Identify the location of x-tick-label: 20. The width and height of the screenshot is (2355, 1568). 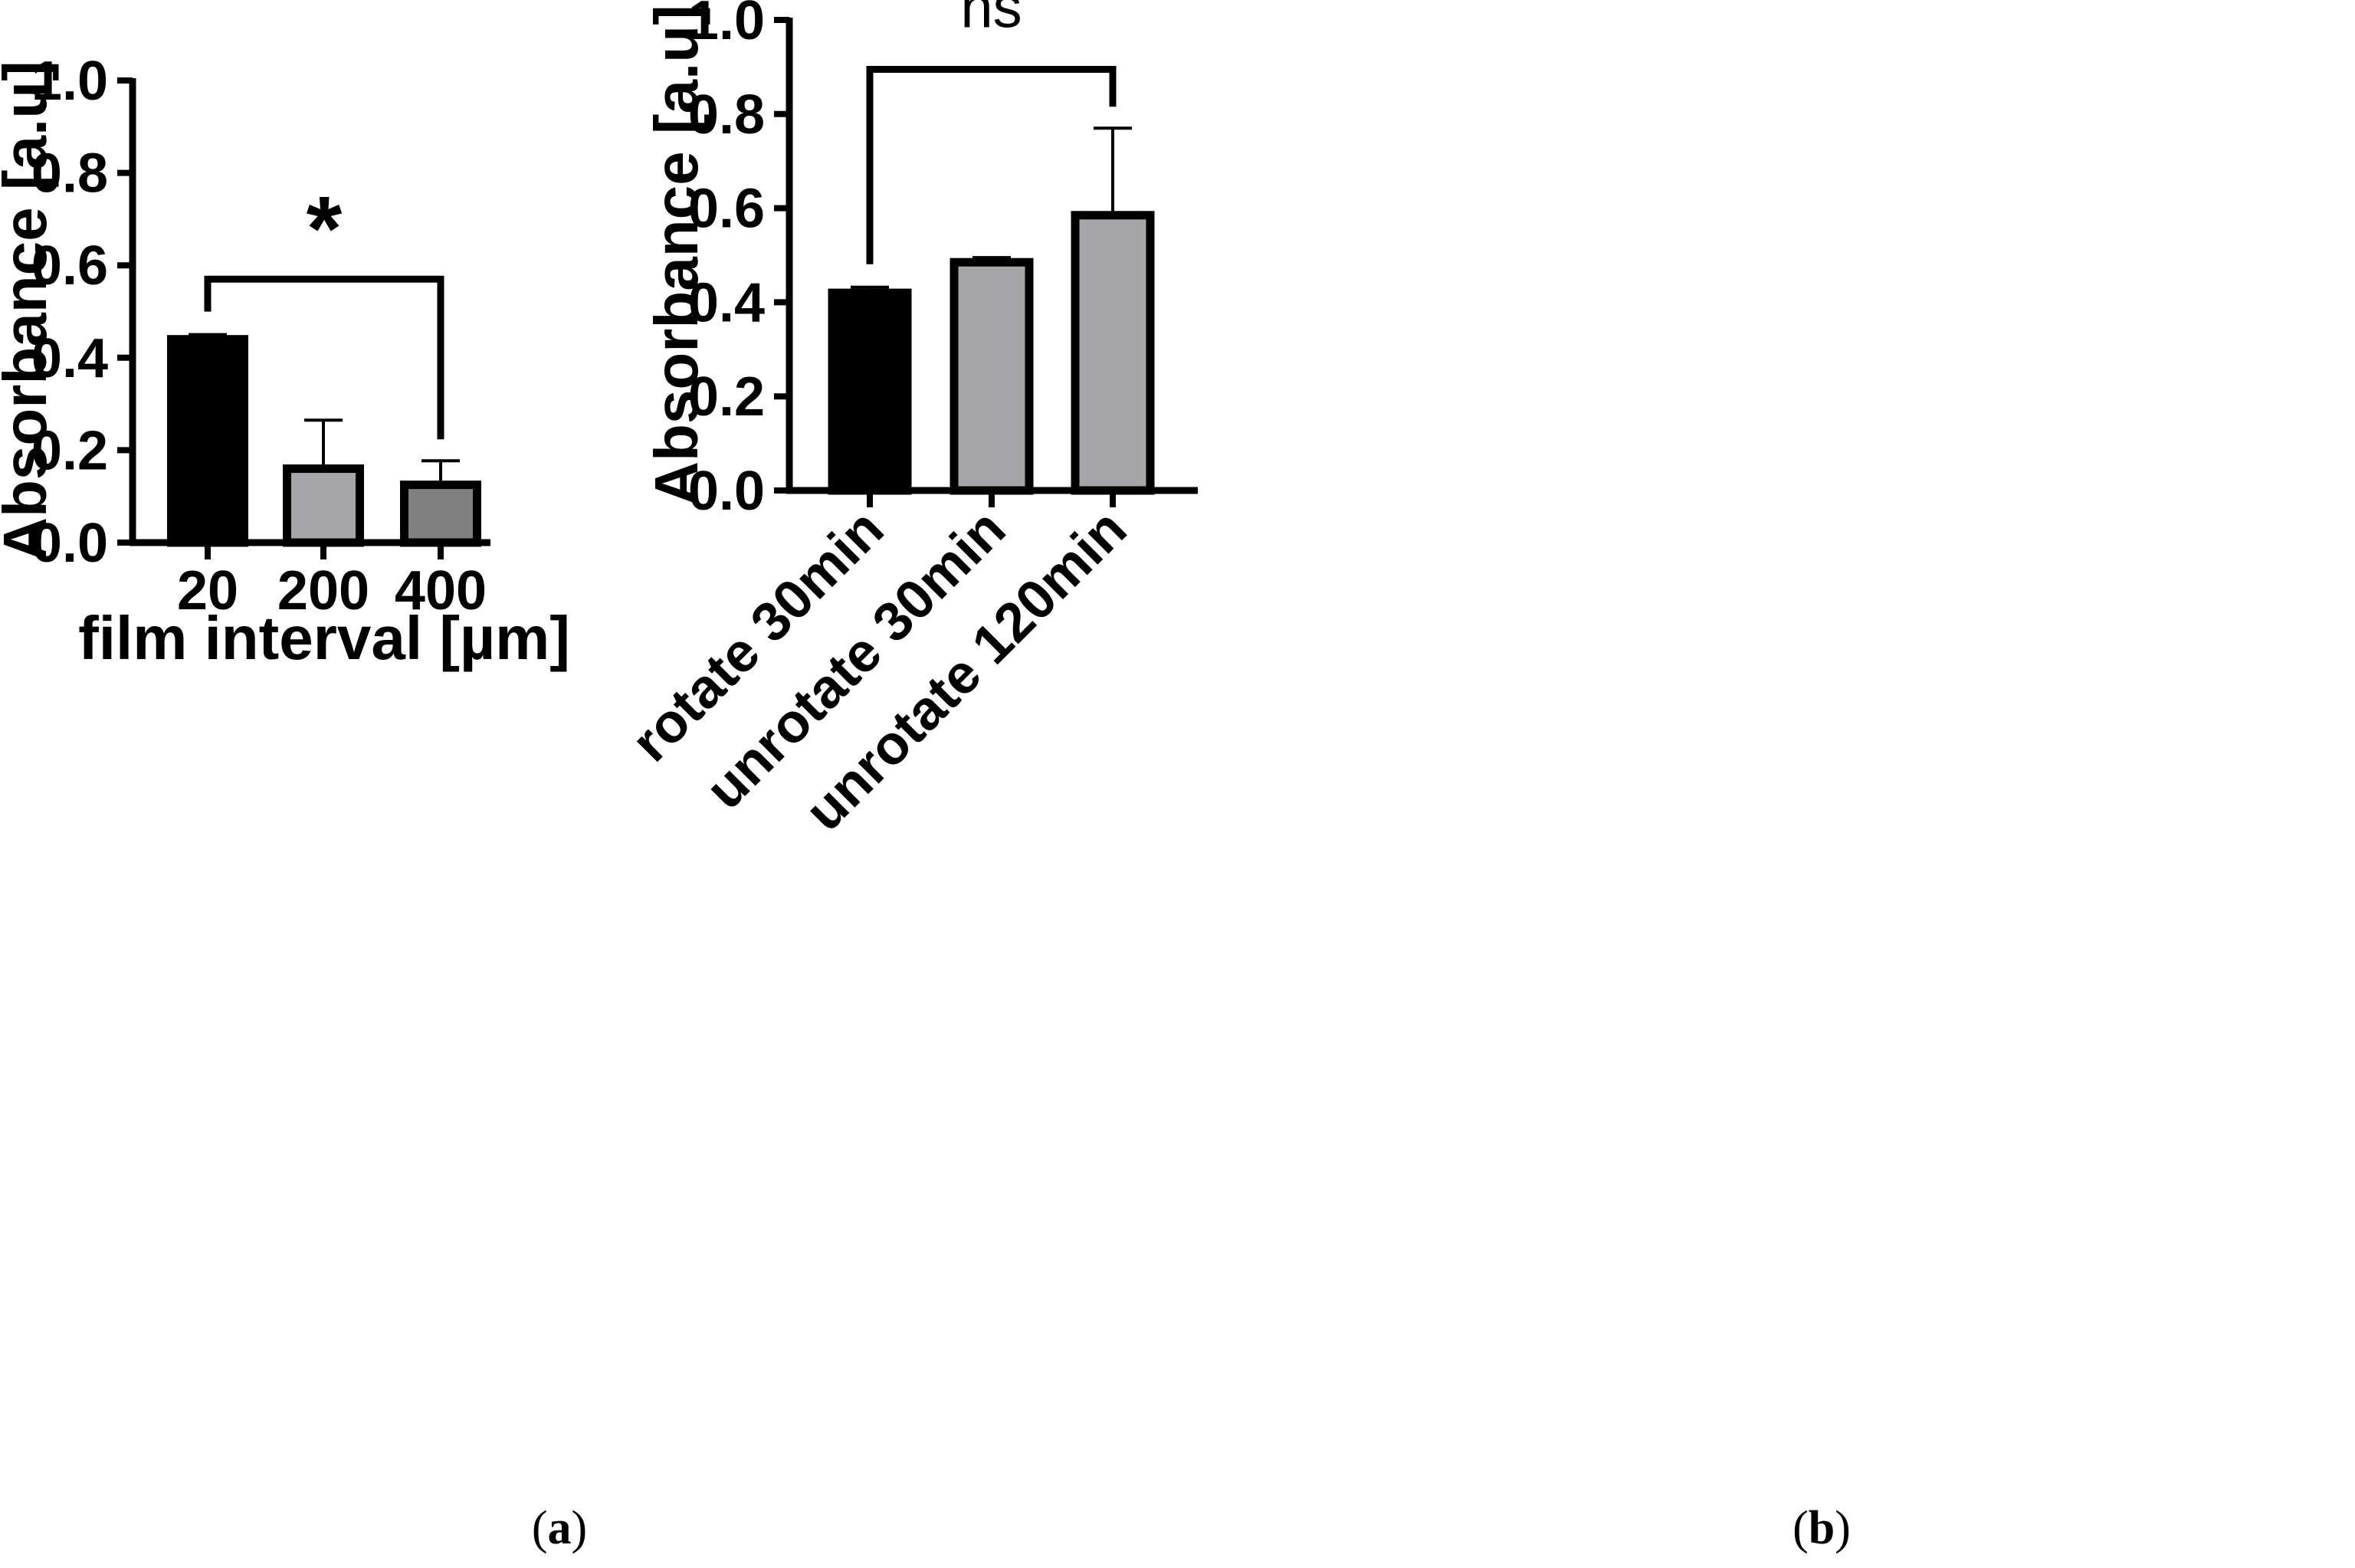
(207, 591).